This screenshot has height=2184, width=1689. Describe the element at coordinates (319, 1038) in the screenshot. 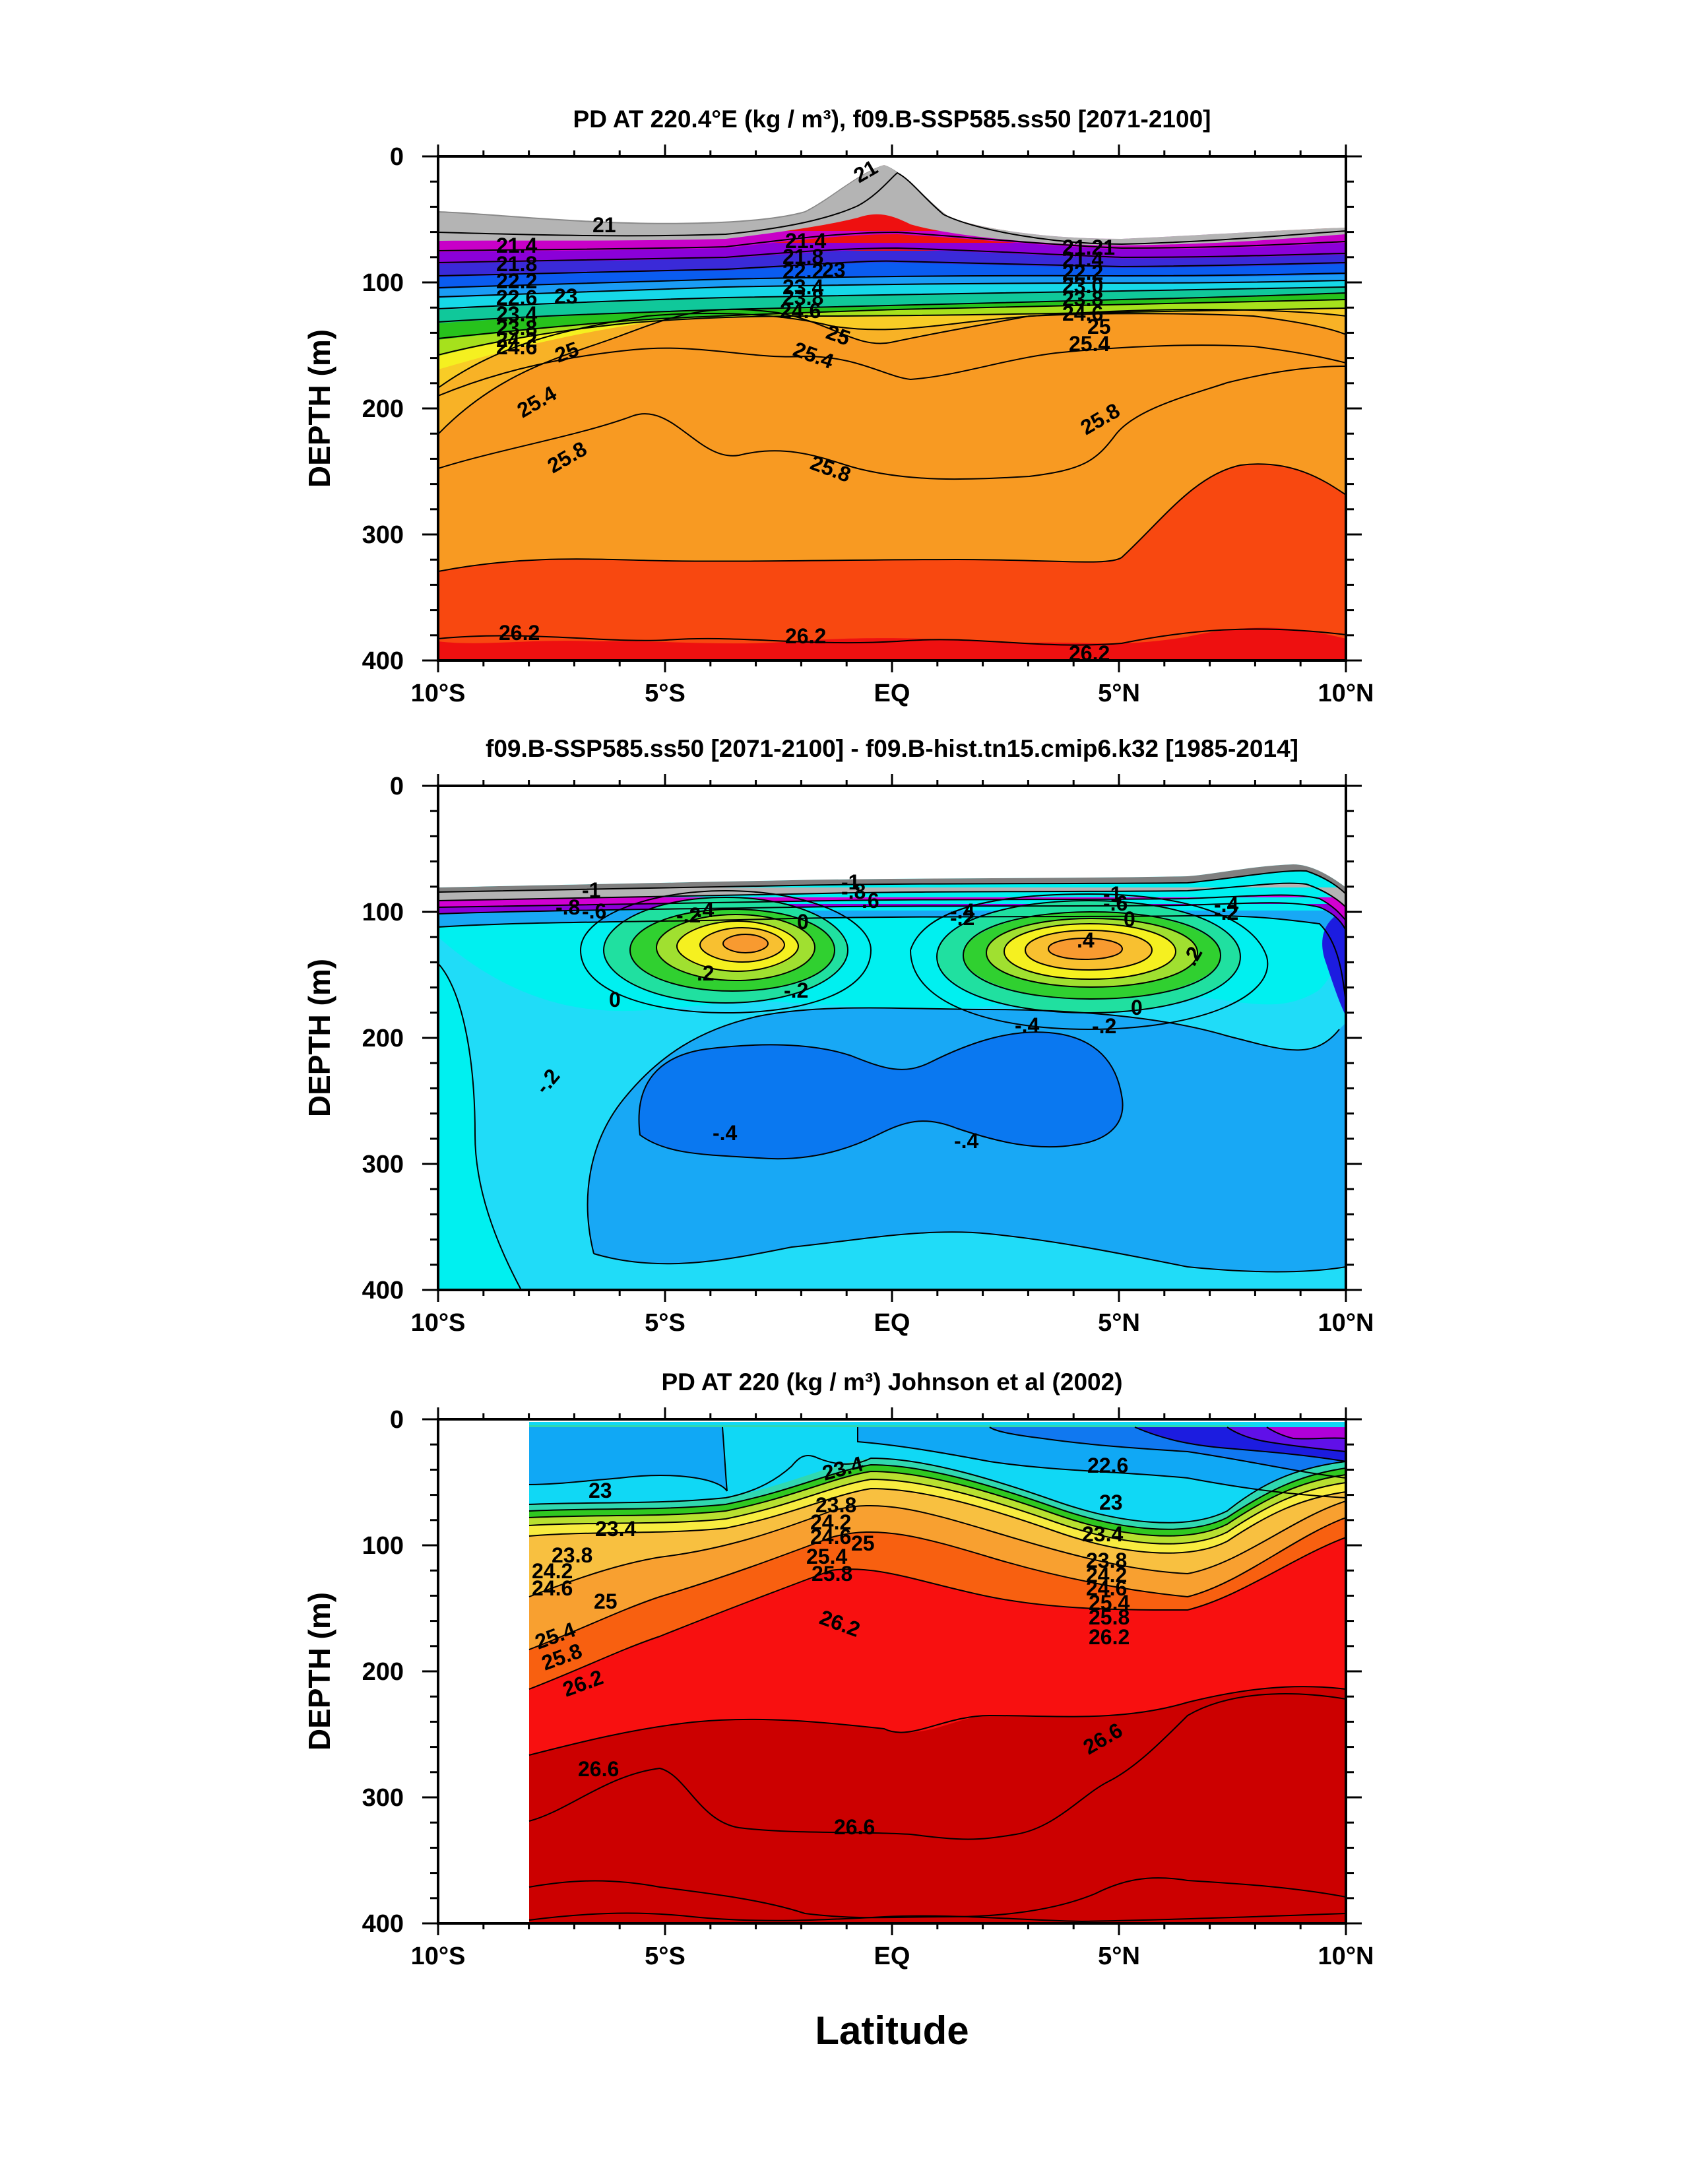

I see `panel-2-ylabel: DEPTH (m)` at that location.